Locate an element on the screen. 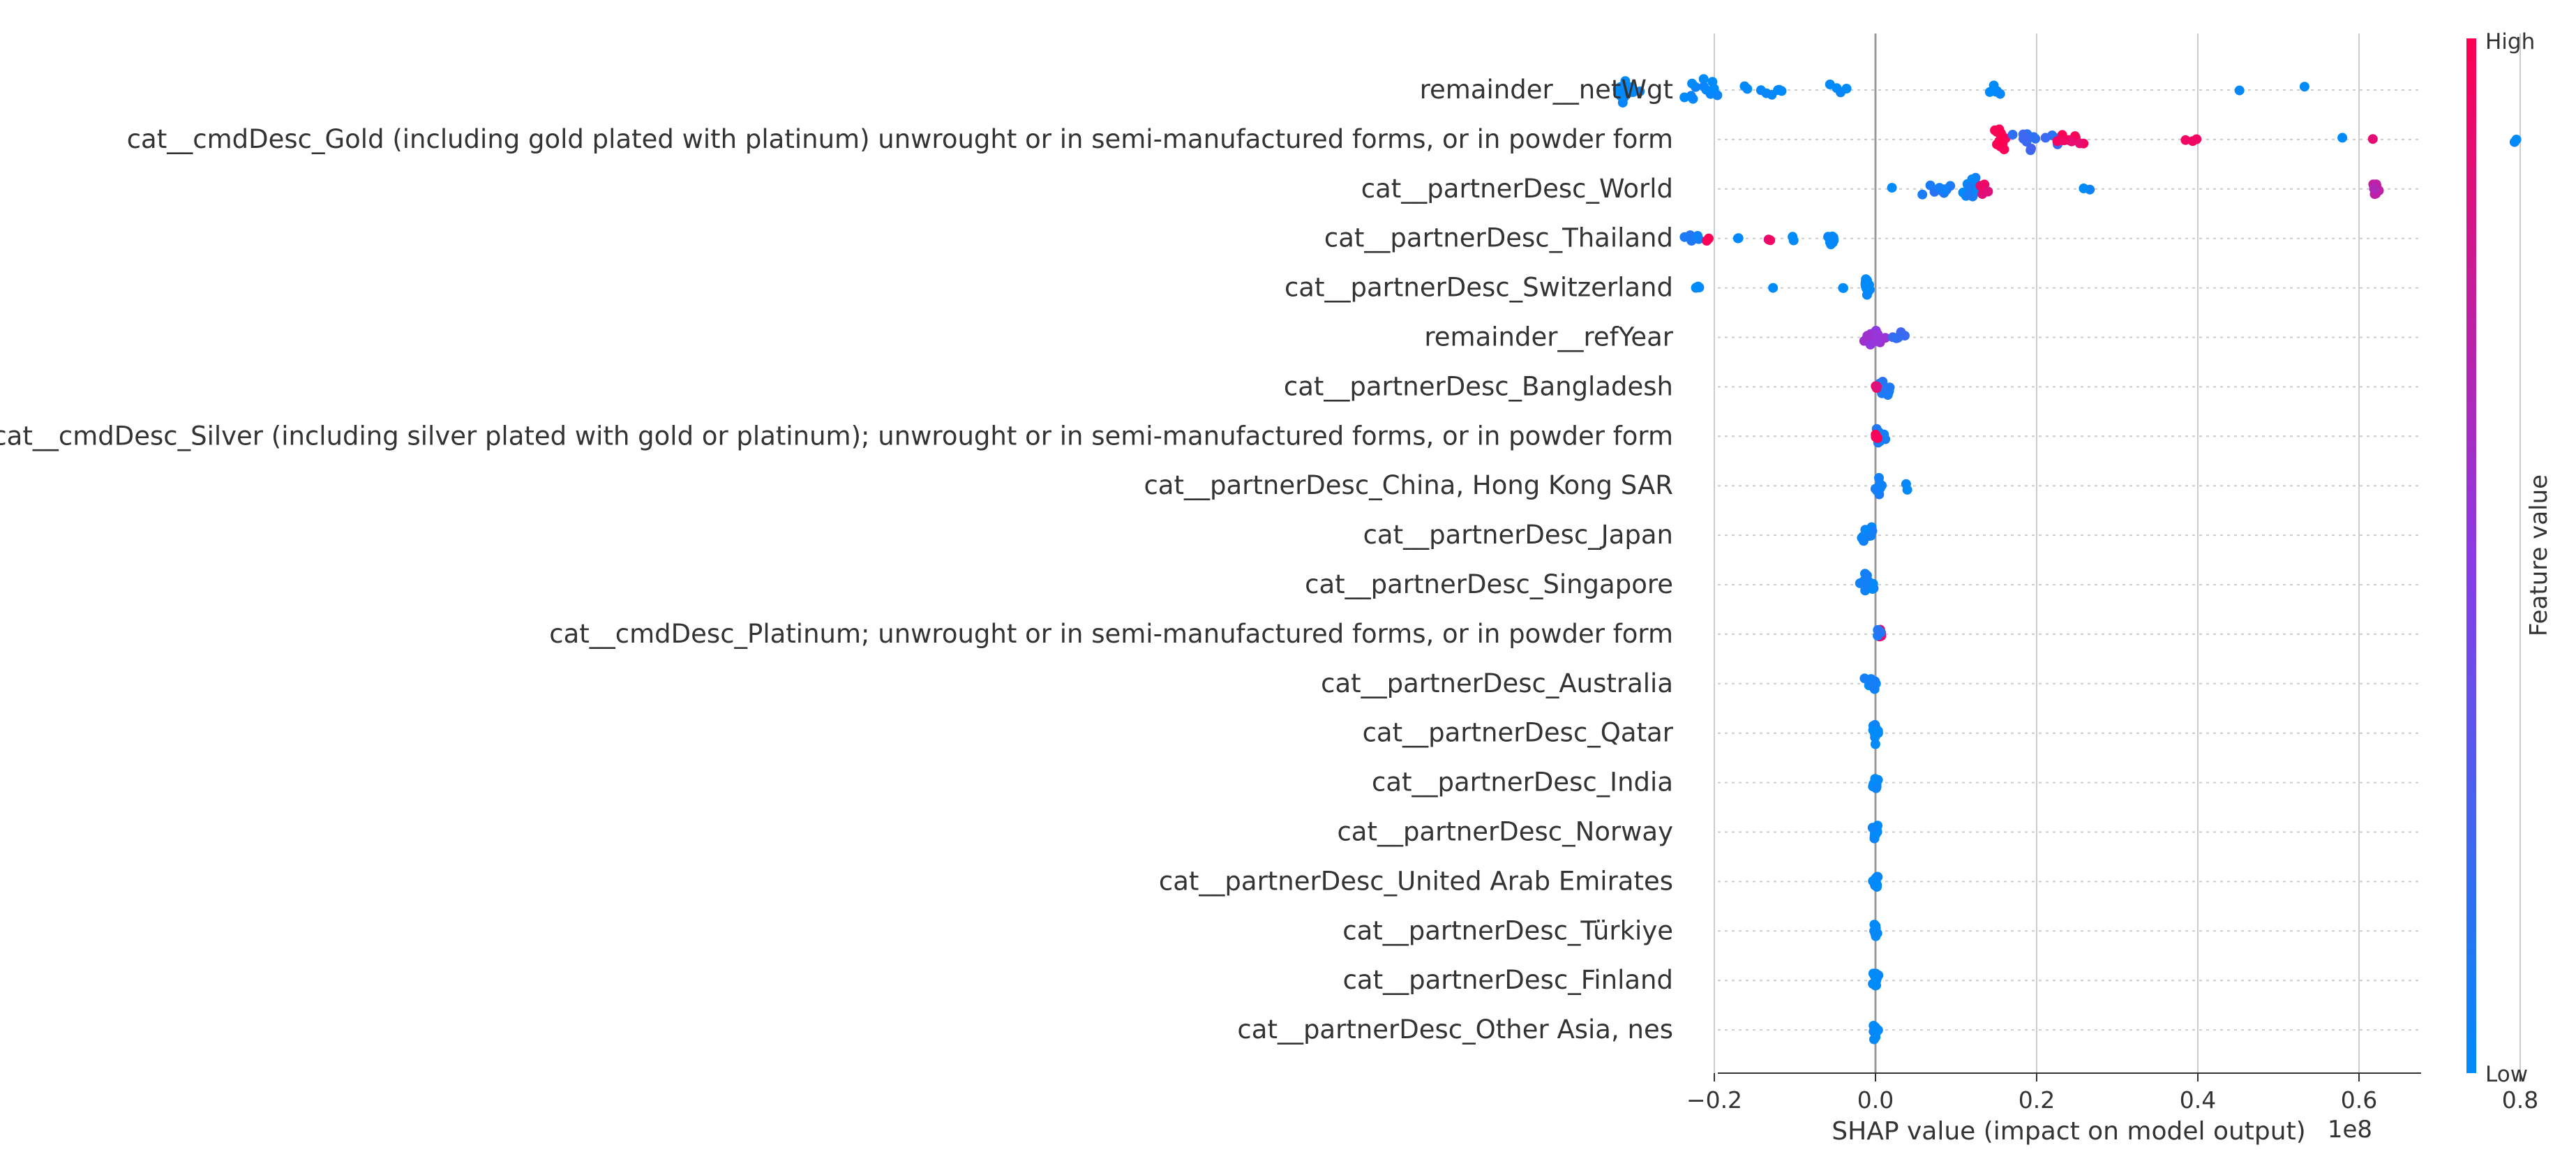 This screenshot has height=1175, width=2576. feature-label: cat__partnerDesc_Finland is located at coordinates (1508, 980).